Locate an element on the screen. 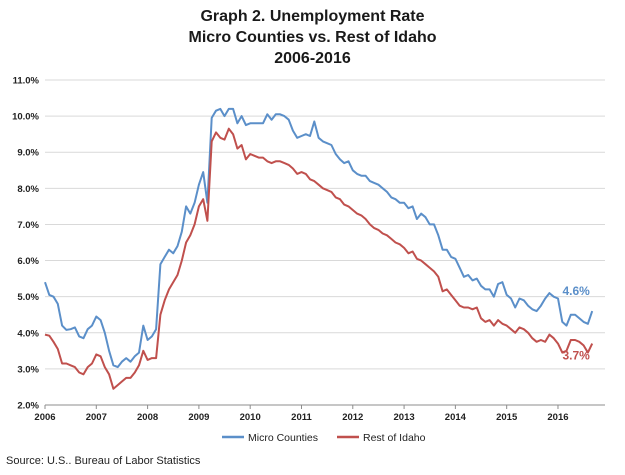  y-tick-label: 2.0% is located at coordinates (28, 406).